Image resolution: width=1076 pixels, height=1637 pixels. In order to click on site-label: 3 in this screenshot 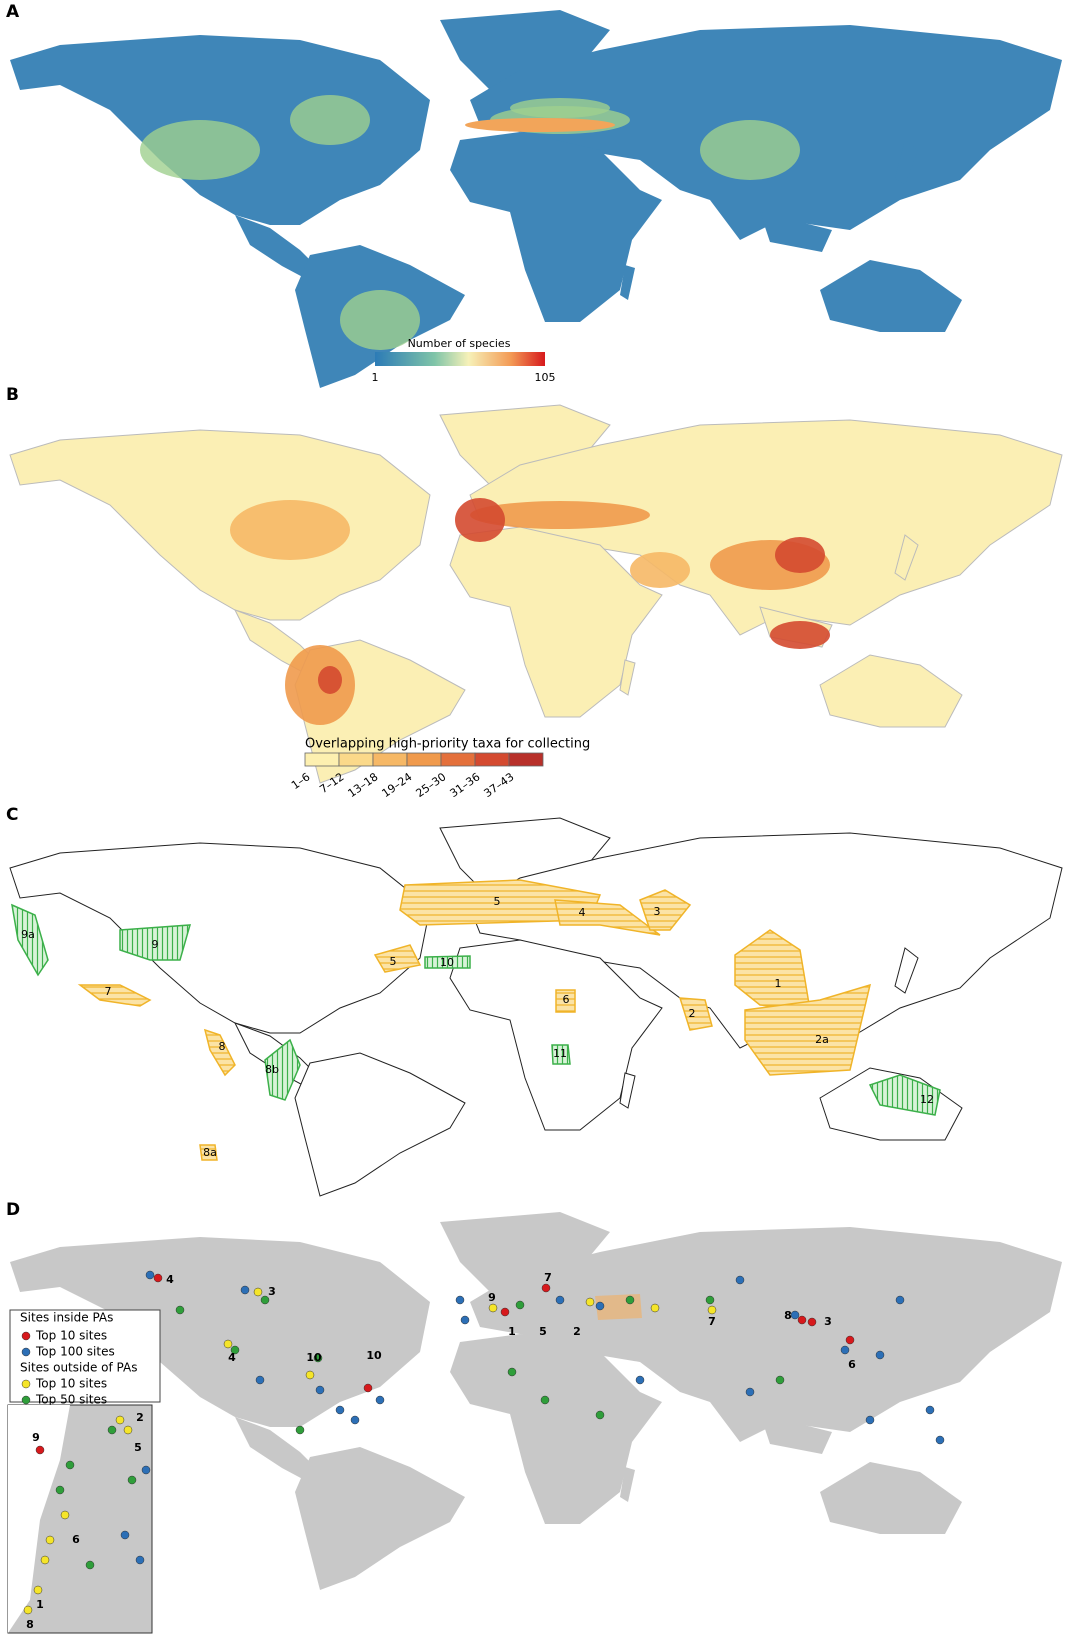, I will do `click(828, 1321)`.